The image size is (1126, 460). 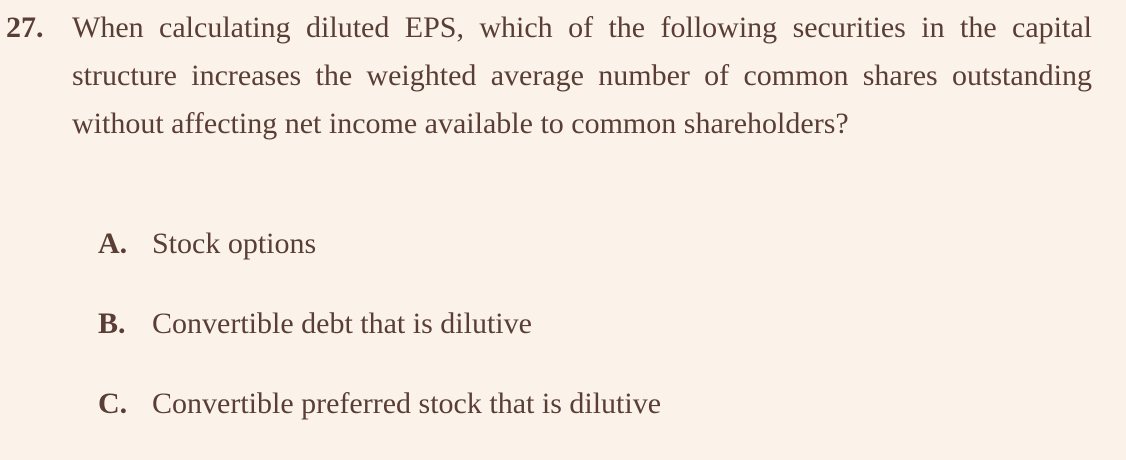 What do you see at coordinates (234, 243) in the screenshot?
I see `option-a-text: Stock options` at bounding box center [234, 243].